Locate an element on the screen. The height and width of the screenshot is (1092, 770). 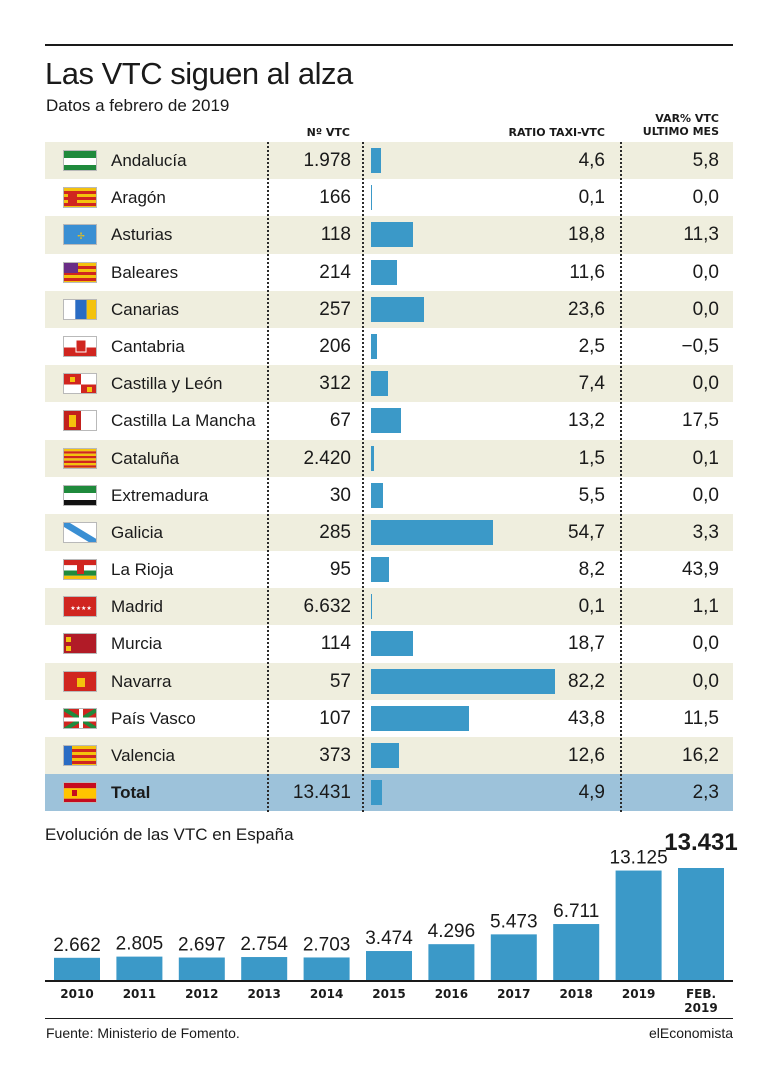
canarias-flag-icon is located at coordinates (80, 309).